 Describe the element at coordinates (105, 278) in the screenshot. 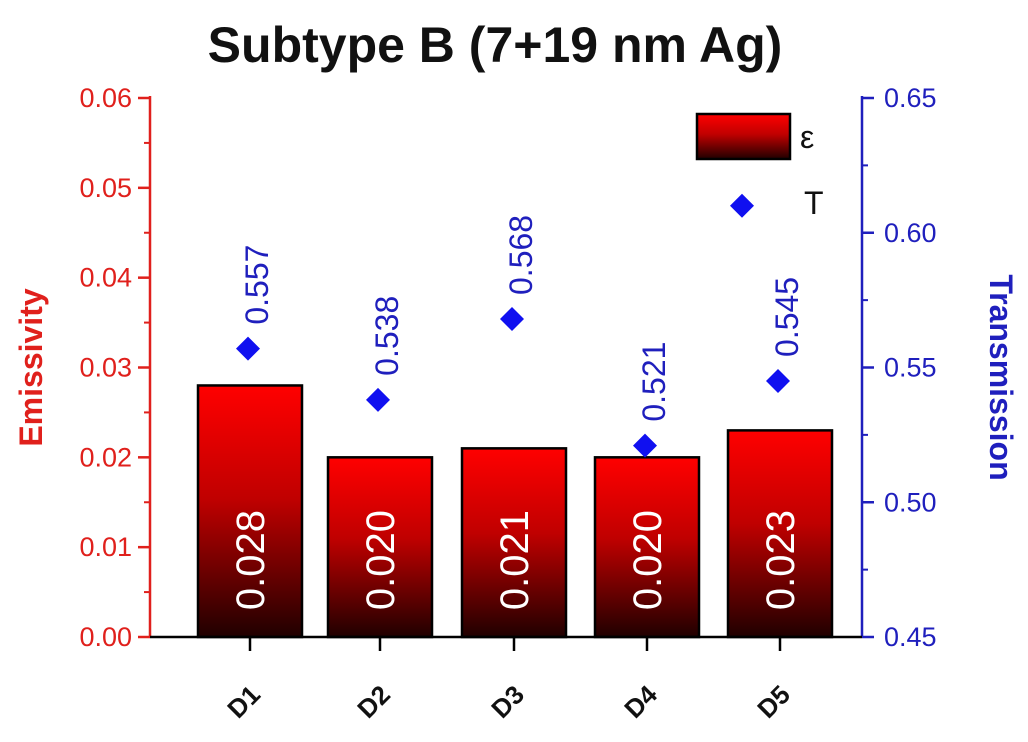

I see `left-tick-label: 0.04` at that location.